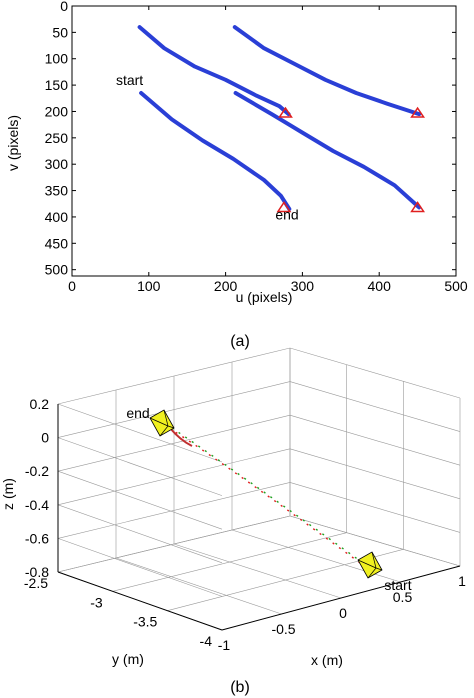 This screenshot has height=698, width=474. What do you see at coordinates (327, 660) in the screenshot?
I see `x-axis-label-b: x (m)` at bounding box center [327, 660].